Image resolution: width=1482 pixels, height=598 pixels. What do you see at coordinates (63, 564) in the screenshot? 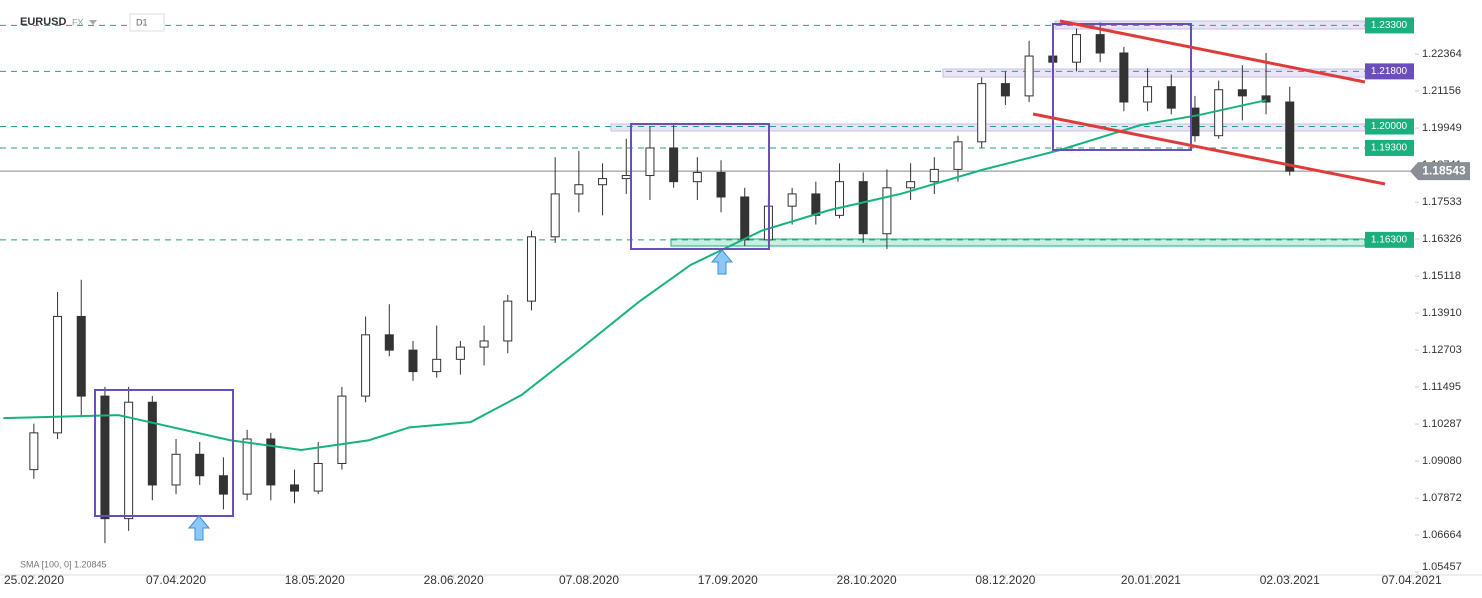
I see `indicator-label: SMA [100, 0] 1.20845` at bounding box center [63, 564].